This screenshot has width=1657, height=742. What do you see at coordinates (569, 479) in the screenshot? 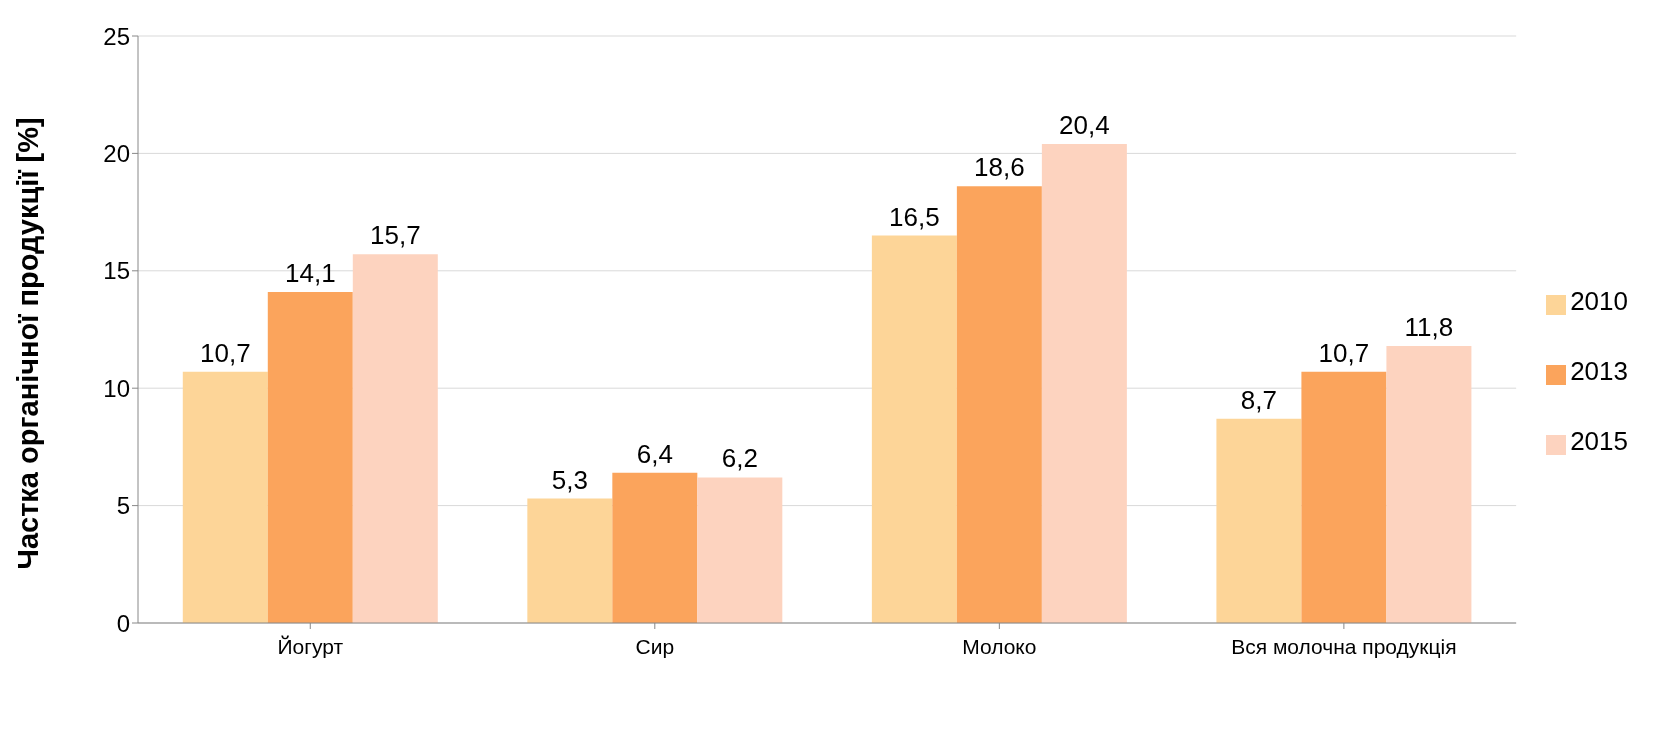
I see `data-label: 5,3` at bounding box center [569, 479].